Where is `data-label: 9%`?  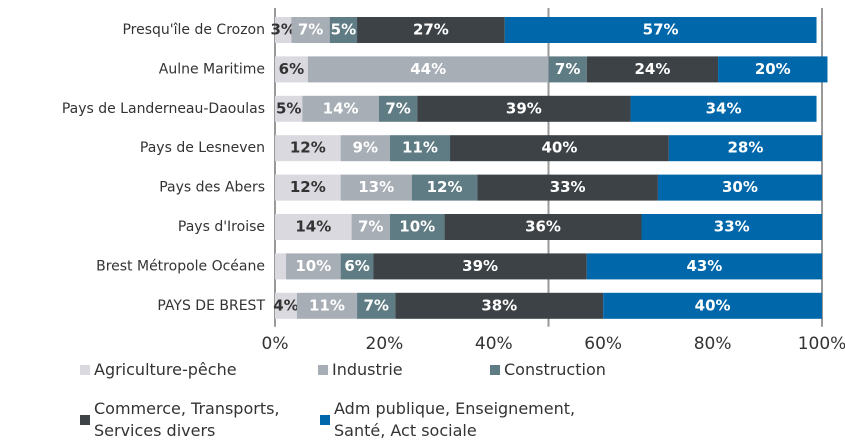 data-label: 9% is located at coordinates (365, 148).